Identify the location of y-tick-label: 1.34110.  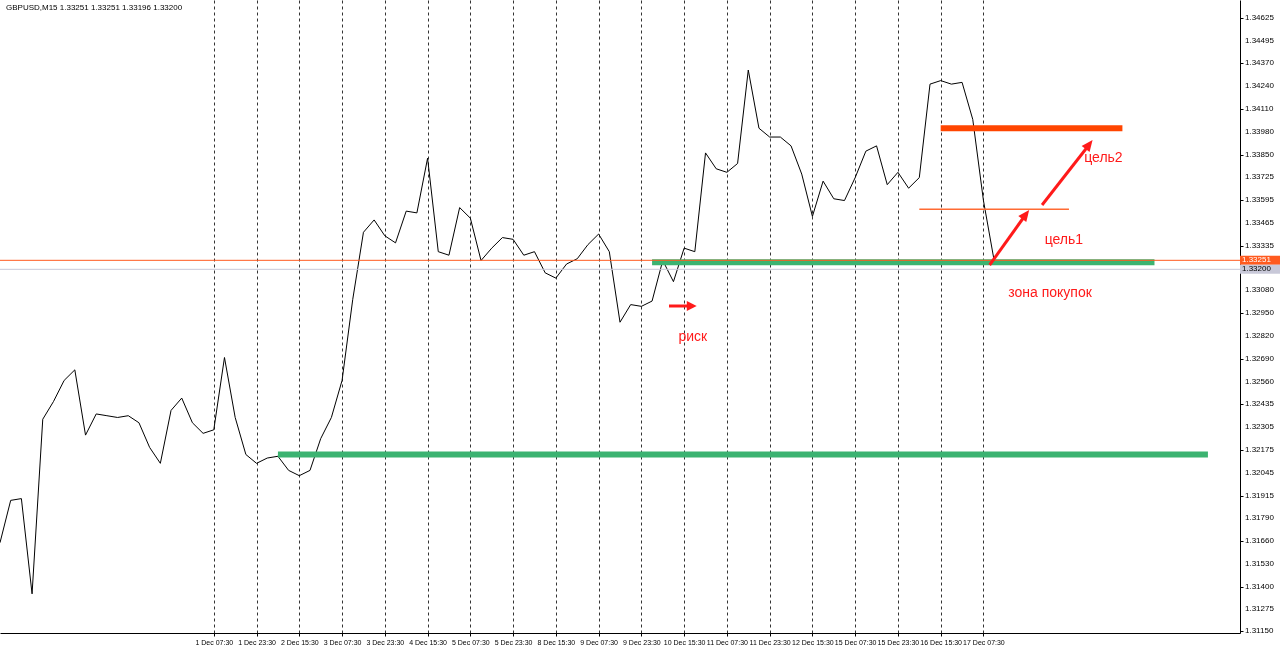
(1259, 108).